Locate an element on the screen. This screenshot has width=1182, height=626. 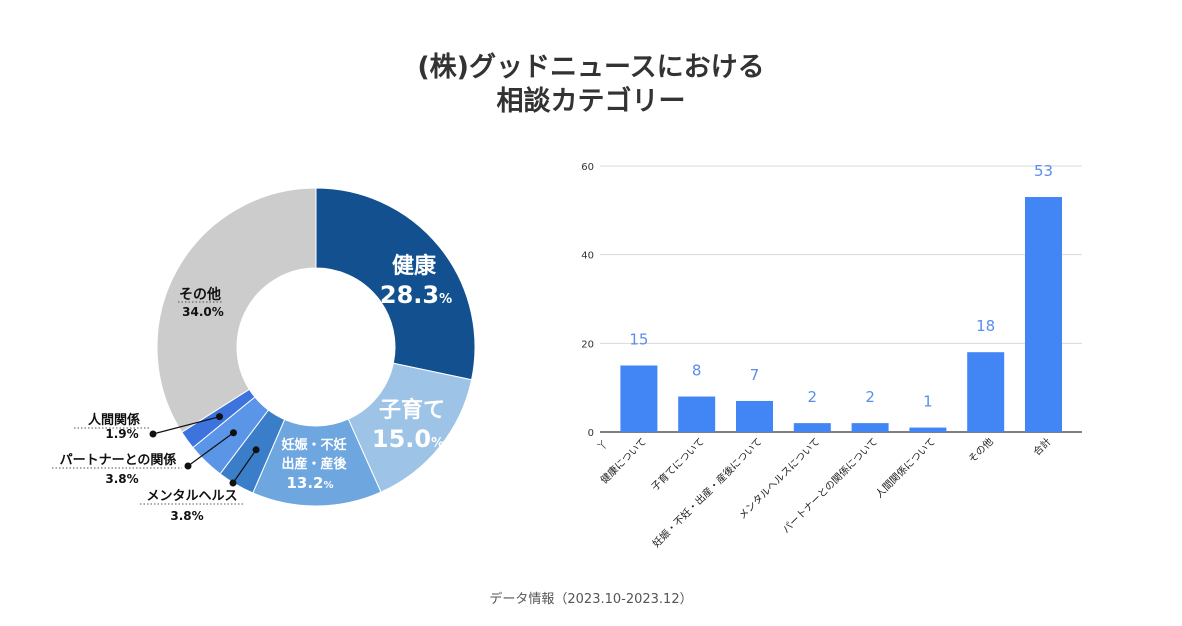
donut-label-name-5: 人間関係 is located at coordinates (114, 420).